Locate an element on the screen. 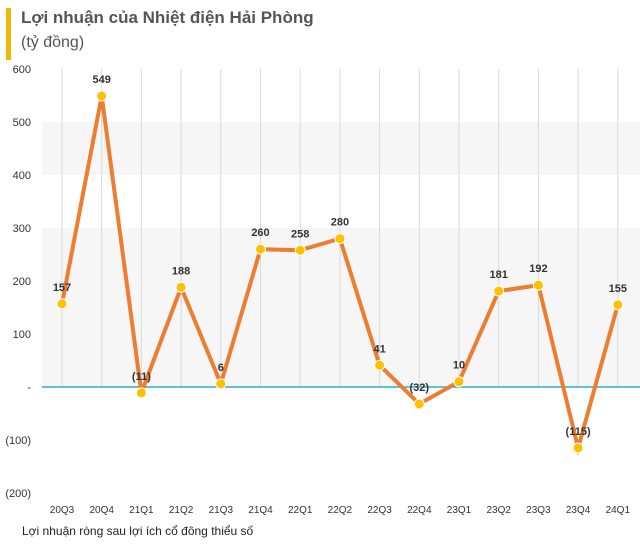 The image size is (640, 550). data-label: 192 is located at coordinates (538, 269).